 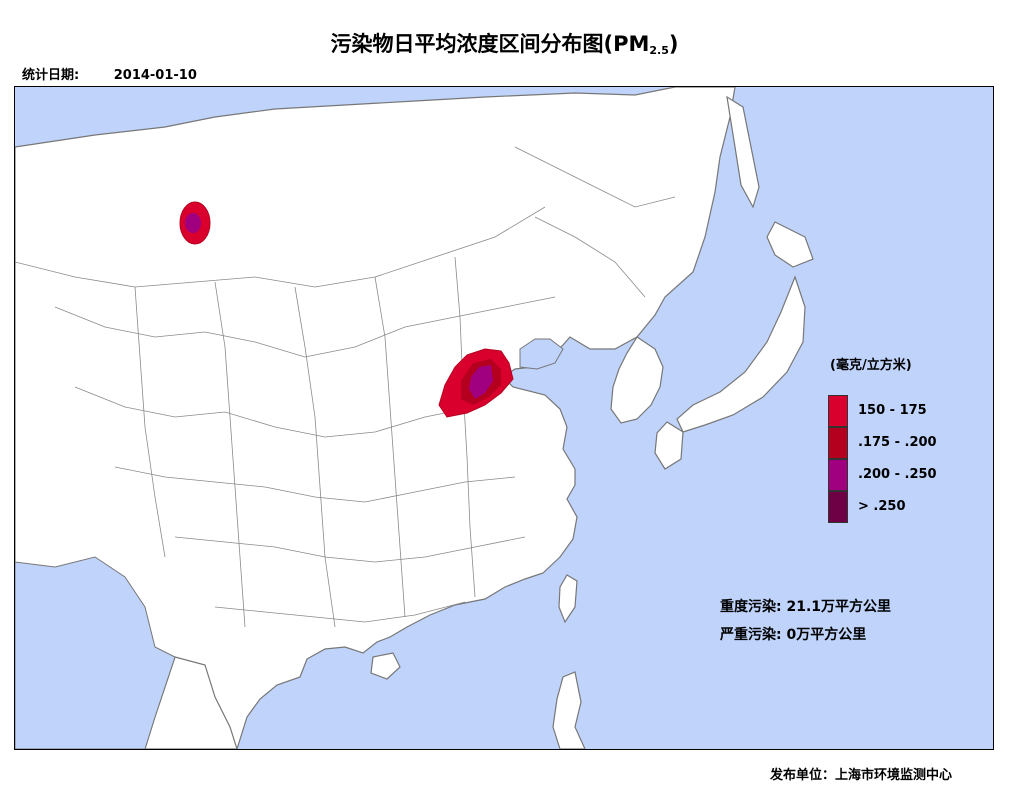 What do you see at coordinates (743, 152) in the screenshot?
I see `sakhalin` at bounding box center [743, 152].